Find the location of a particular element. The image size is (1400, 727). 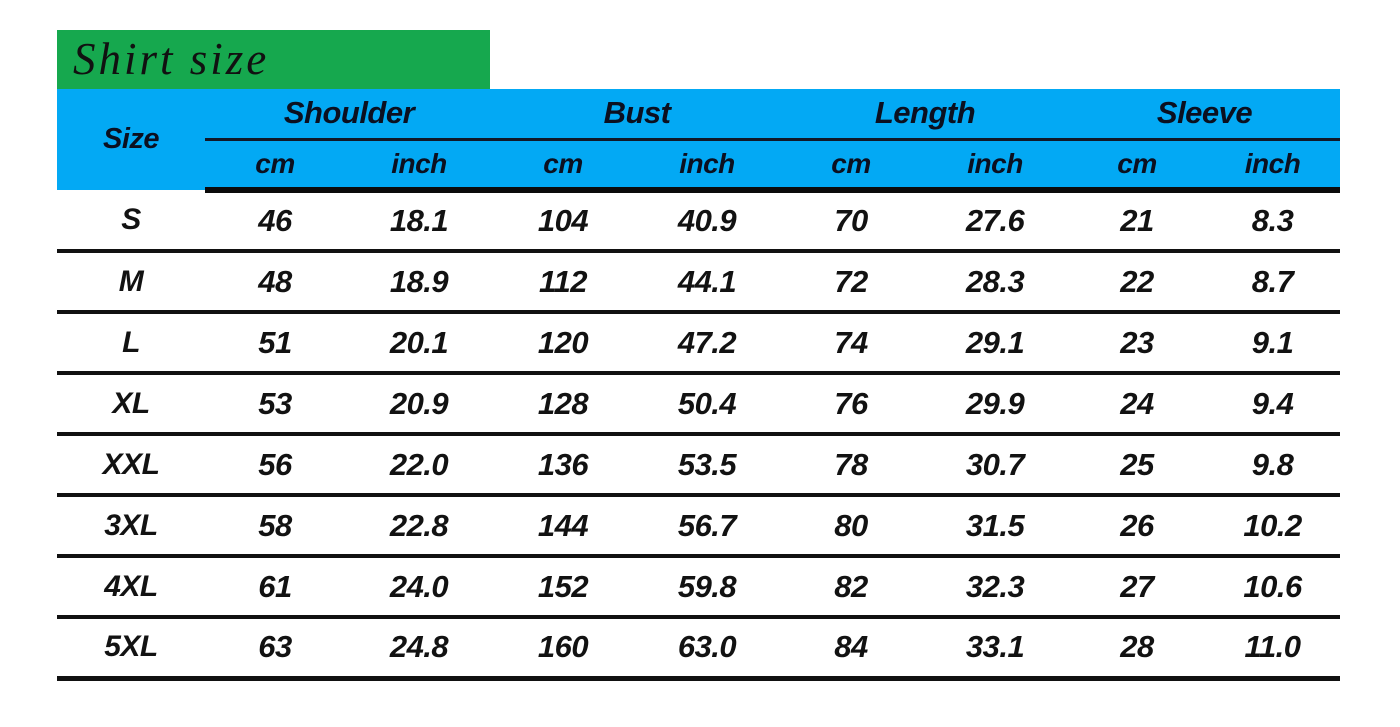

table-row: S 46 18.1 104 40.9 70 27.6 21 8.3 is located at coordinates (699, 221).